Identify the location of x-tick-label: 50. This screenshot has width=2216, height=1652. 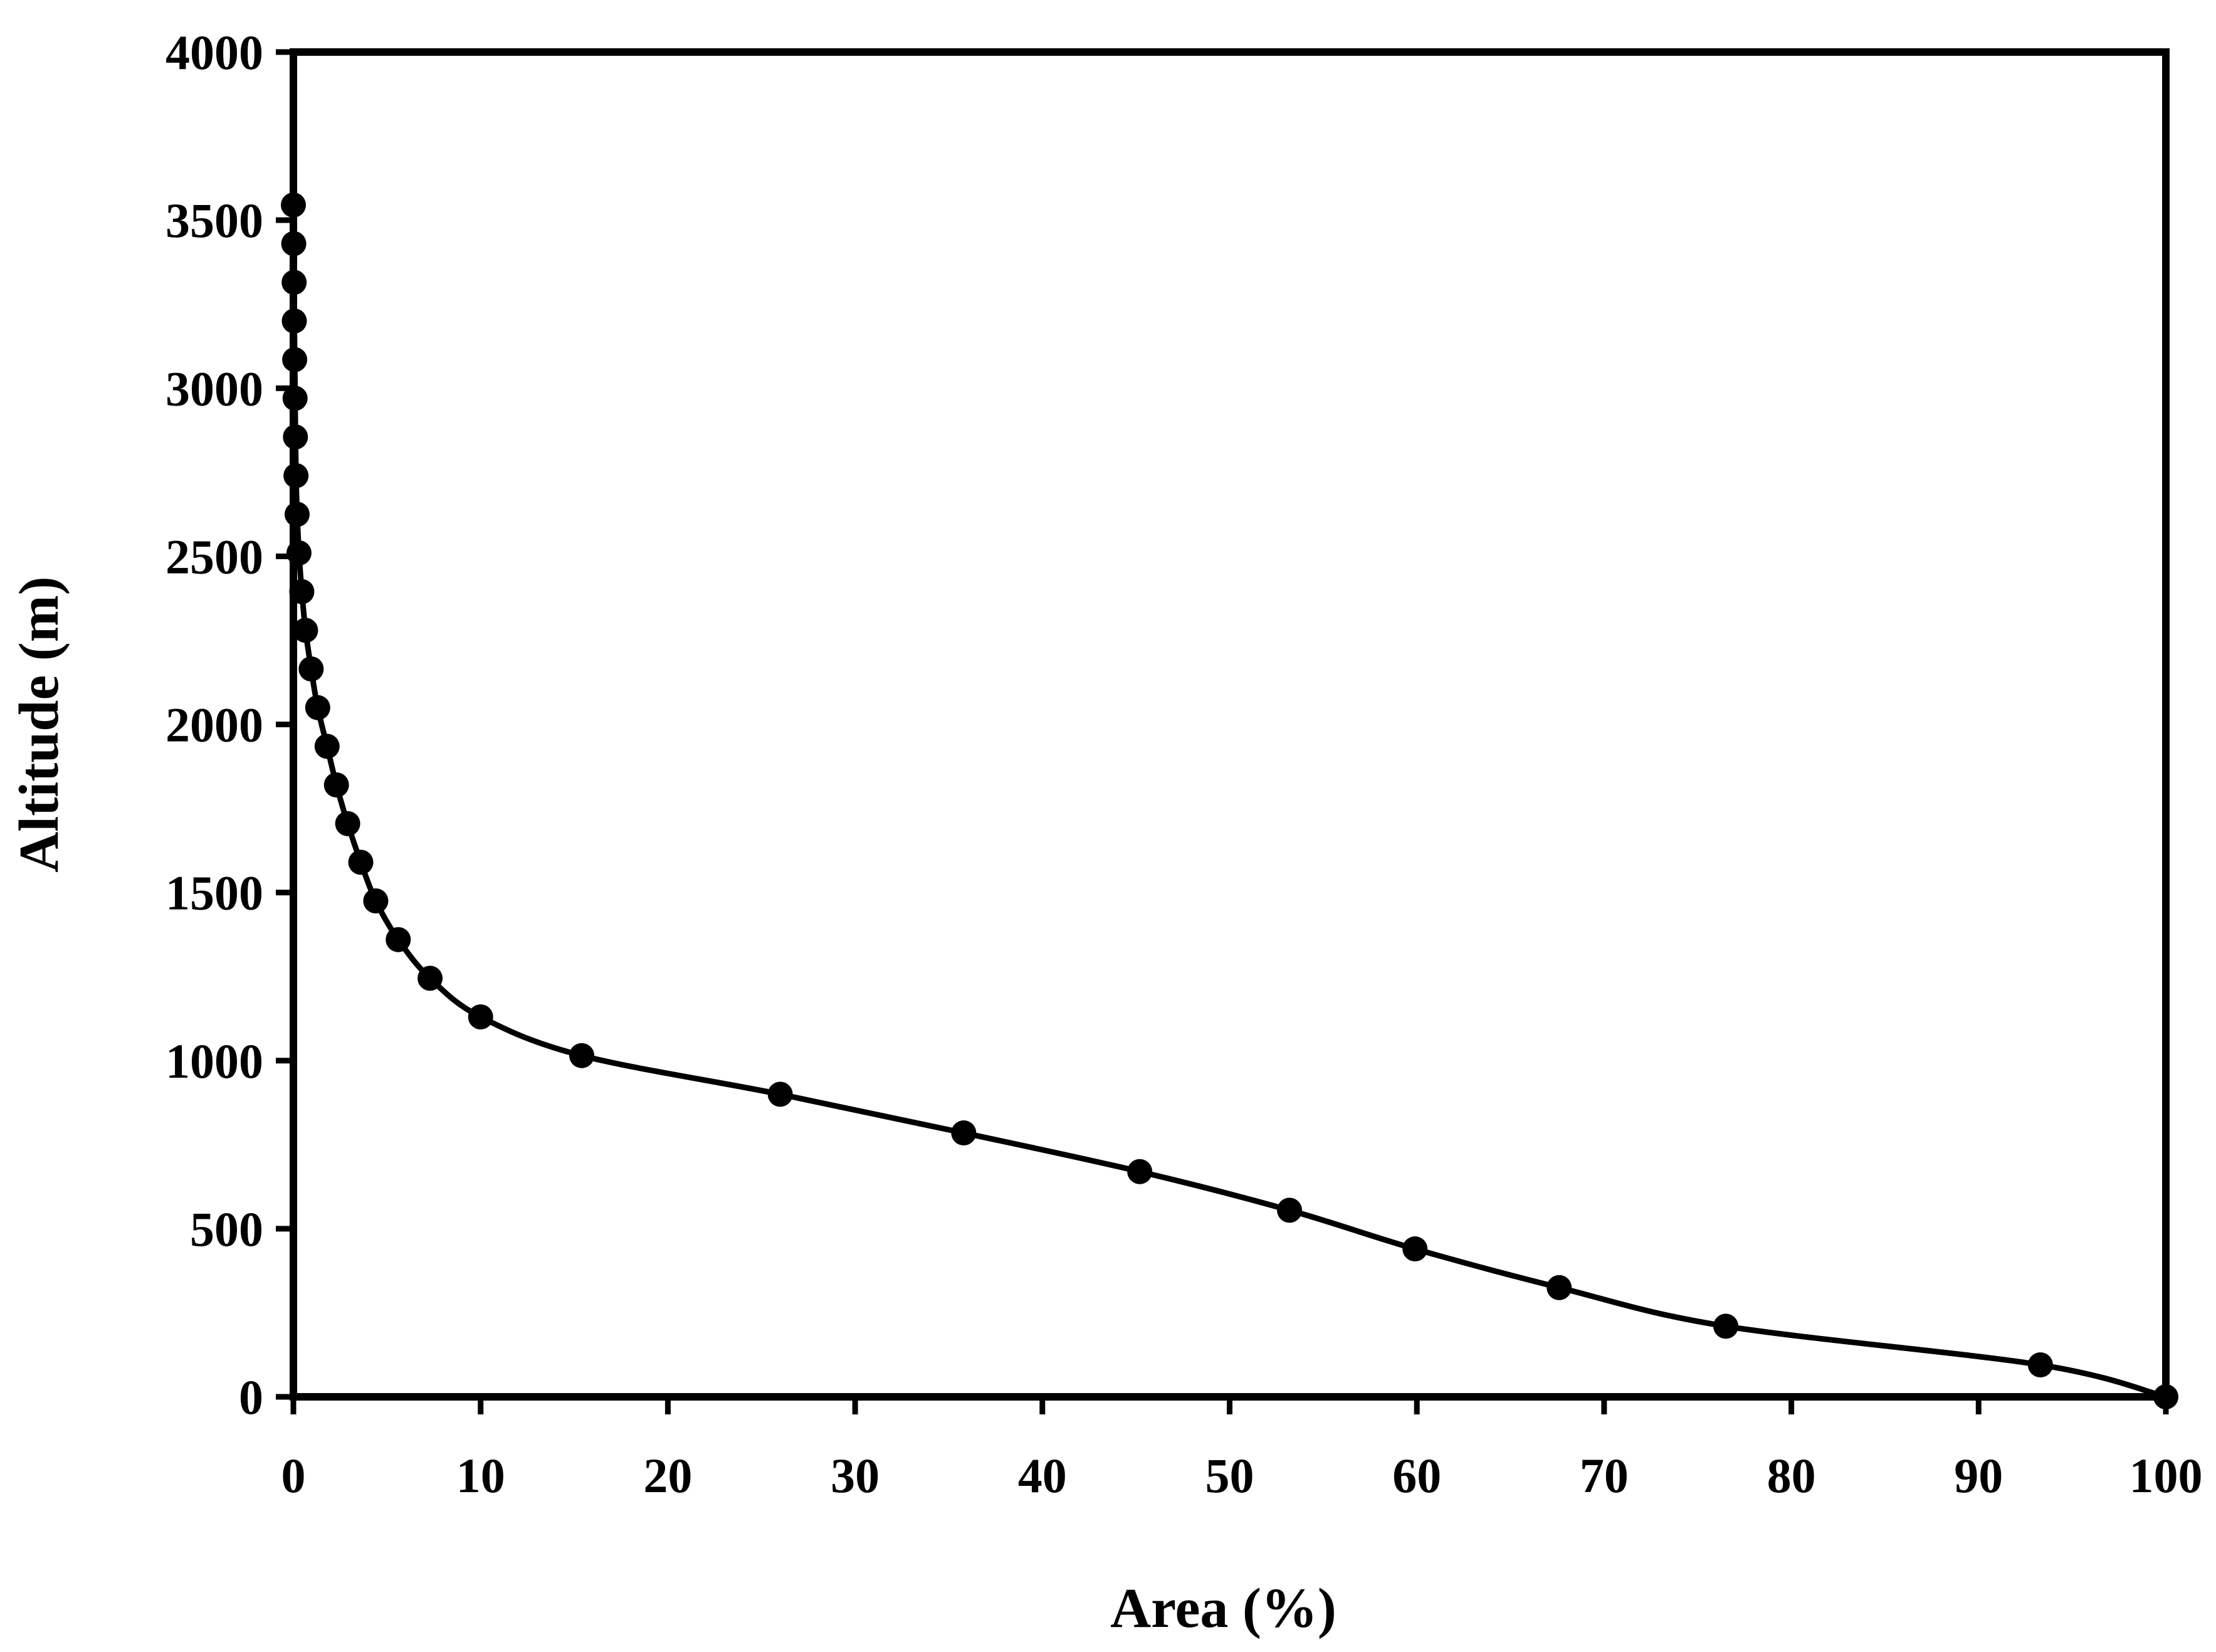
(1229, 1475).